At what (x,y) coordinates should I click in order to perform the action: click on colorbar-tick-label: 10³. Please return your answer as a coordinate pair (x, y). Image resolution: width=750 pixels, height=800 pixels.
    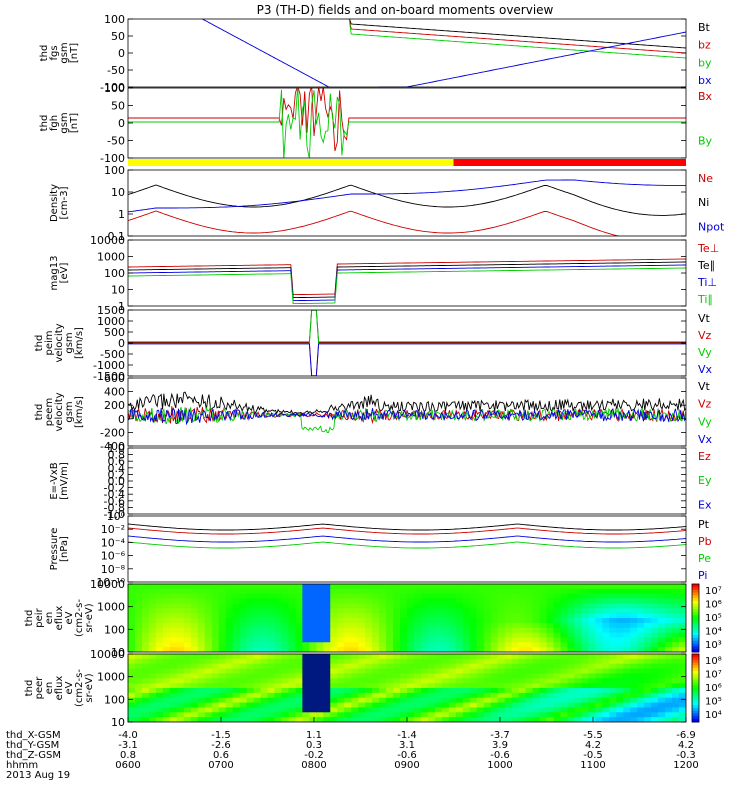
    Looking at the image, I should click on (713, 645).